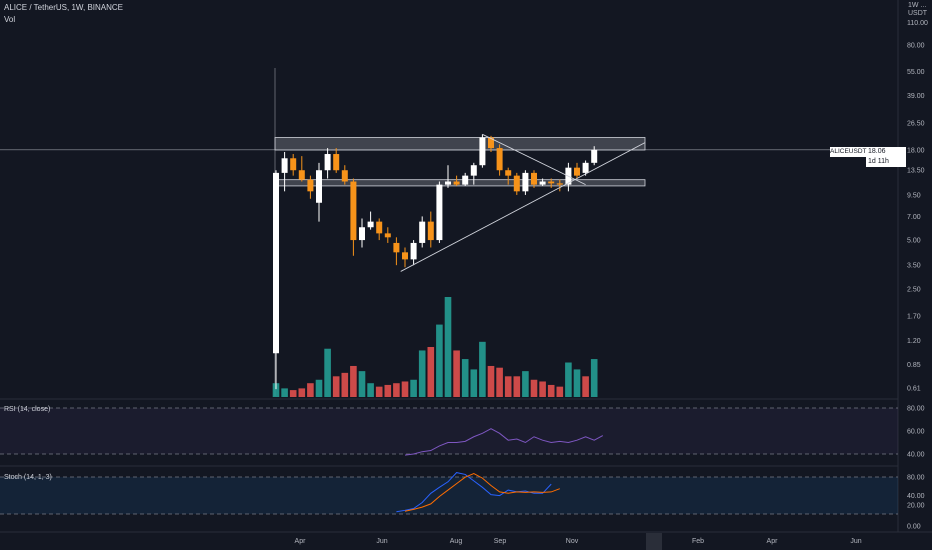  I want to click on stoch-label: Stoch (14, 1, 3), so click(28, 477).